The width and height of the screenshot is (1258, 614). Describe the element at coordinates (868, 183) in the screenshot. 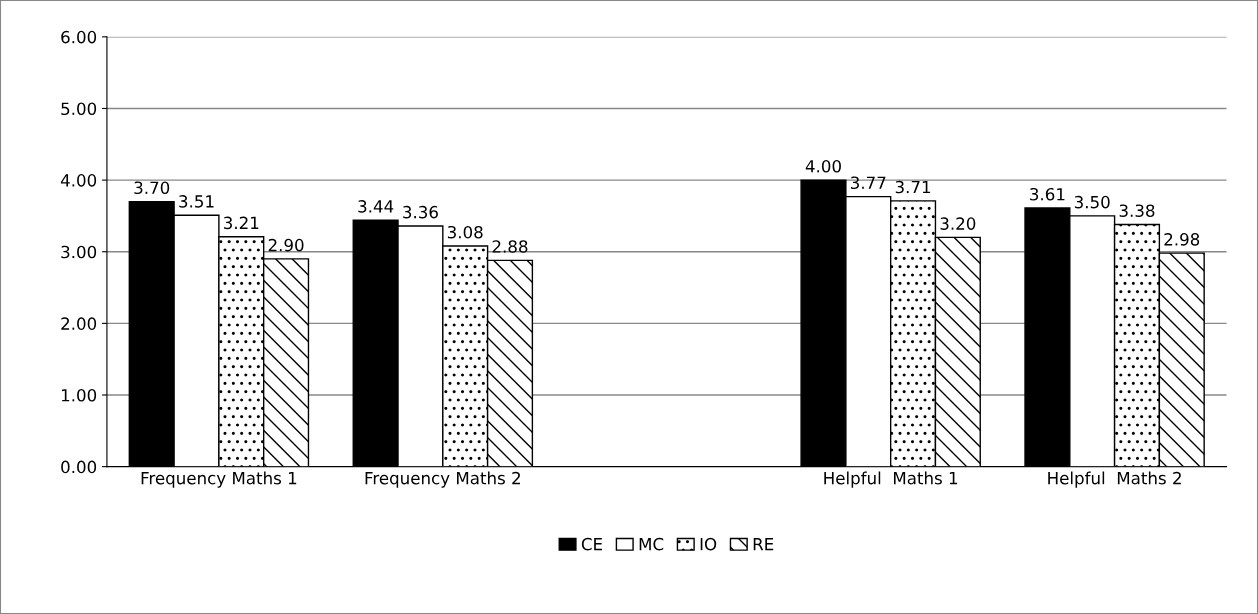

I see `data-label: 3.77` at that location.